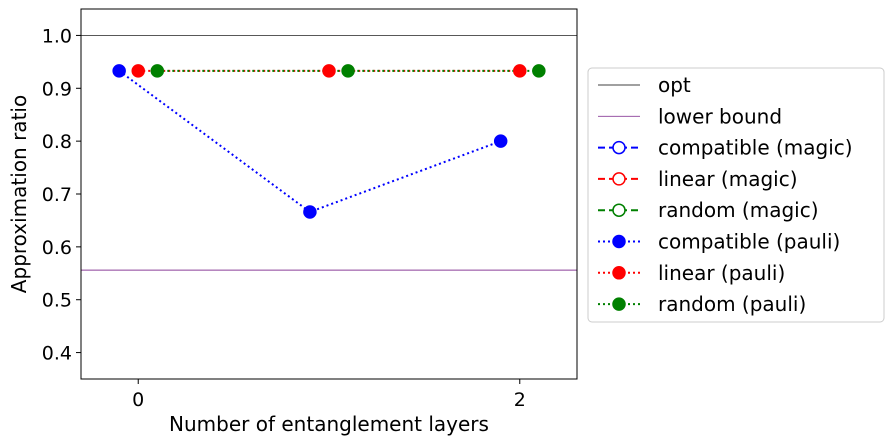  What do you see at coordinates (138, 400) in the screenshot?
I see `x-tick-label: 0` at bounding box center [138, 400].